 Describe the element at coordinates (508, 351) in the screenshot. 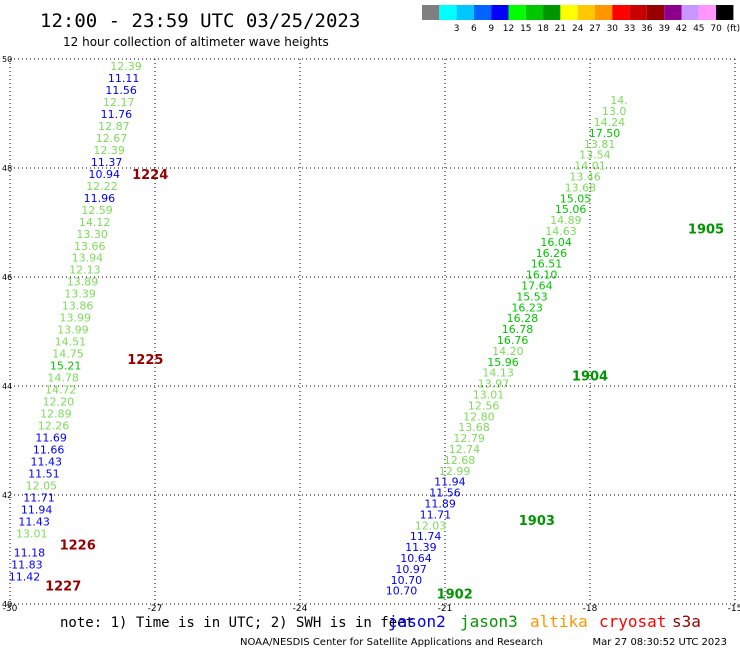

I see `wave-height-label: 14.20` at that location.